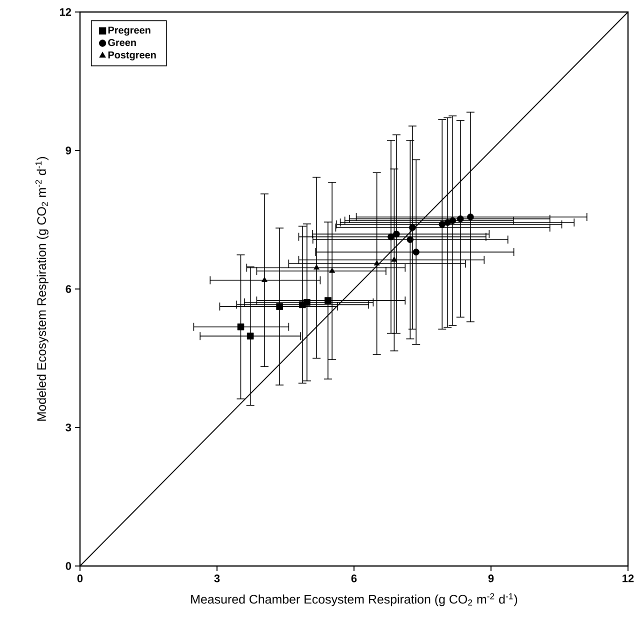 The image size is (640, 638). I want to click on legend-label: Pregreen, so click(129, 31).